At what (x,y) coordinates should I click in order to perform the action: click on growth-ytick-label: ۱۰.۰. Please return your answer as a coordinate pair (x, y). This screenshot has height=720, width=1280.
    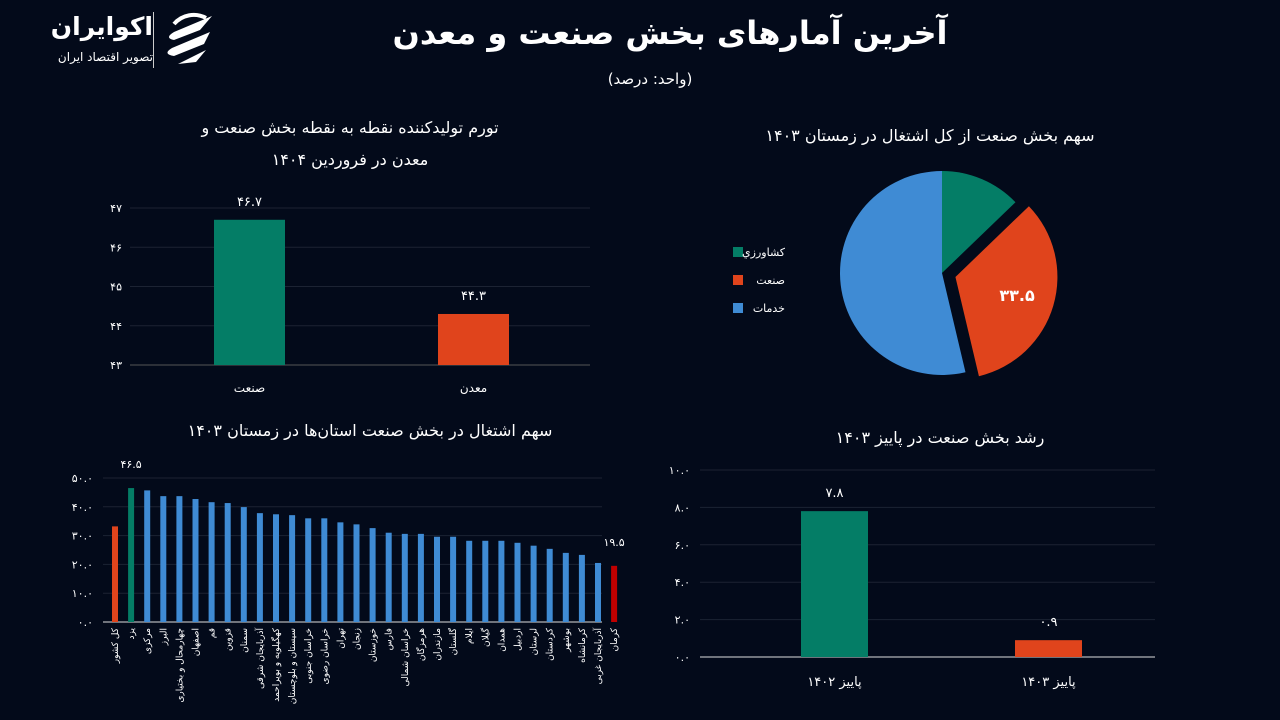
    Looking at the image, I should click on (679, 470).